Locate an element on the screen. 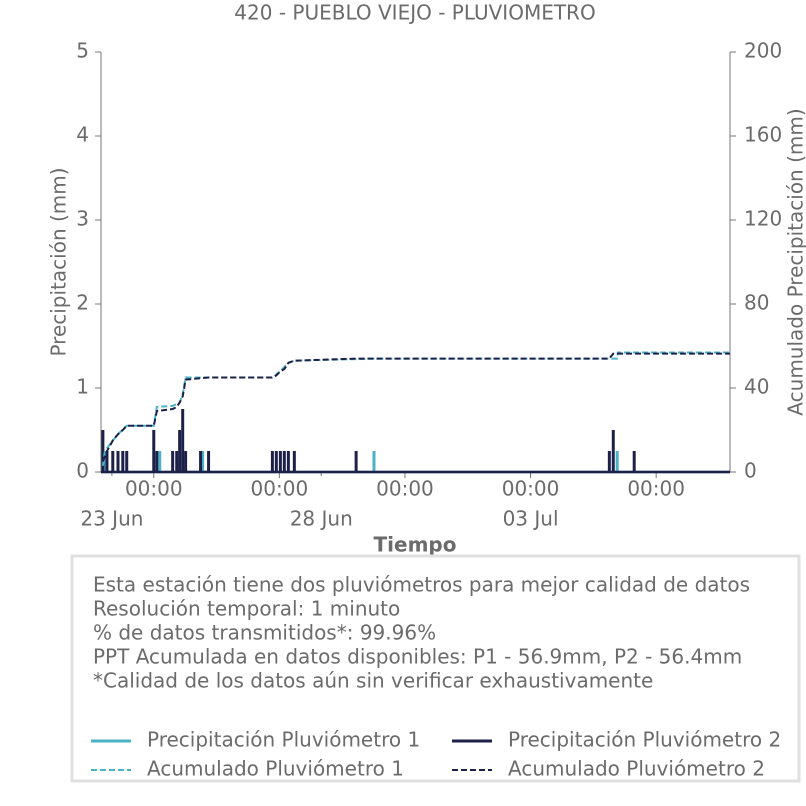 The height and width of the screenshot is (806, 806). y-axis-label: Precipitación (mm) is located at coordinates (59, 261).